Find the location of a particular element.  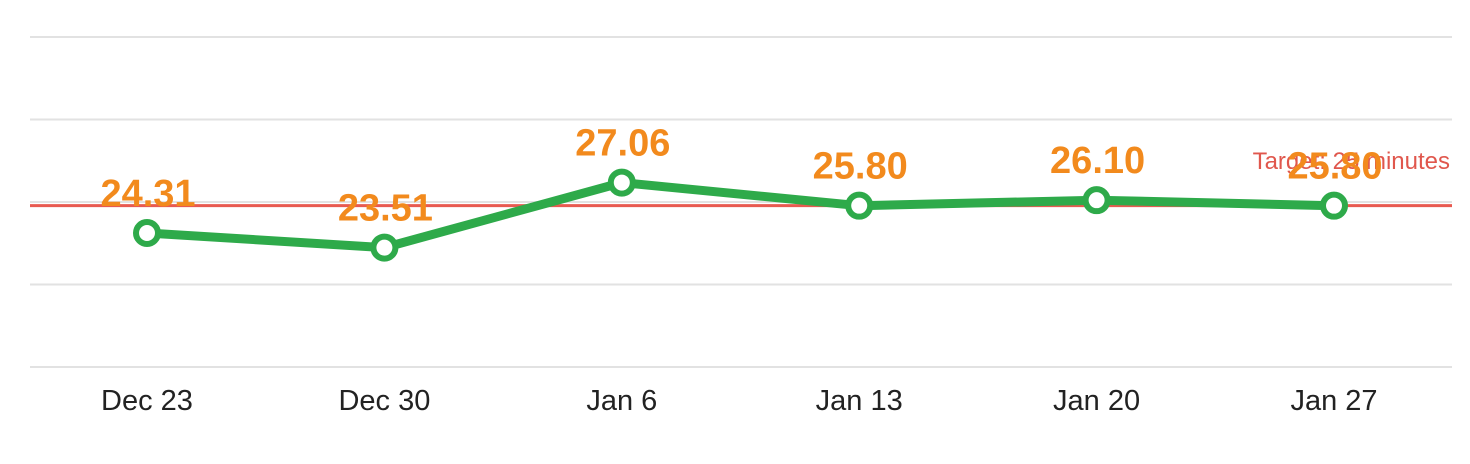

x-tick-label: Jan 13 is located at coordinates (859, 401).